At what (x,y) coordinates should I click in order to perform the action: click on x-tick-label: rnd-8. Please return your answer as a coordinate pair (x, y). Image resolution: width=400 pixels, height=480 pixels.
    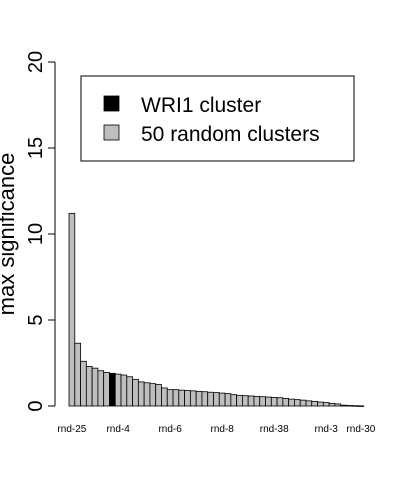
    Looking at the image, I should click on (222, 429).